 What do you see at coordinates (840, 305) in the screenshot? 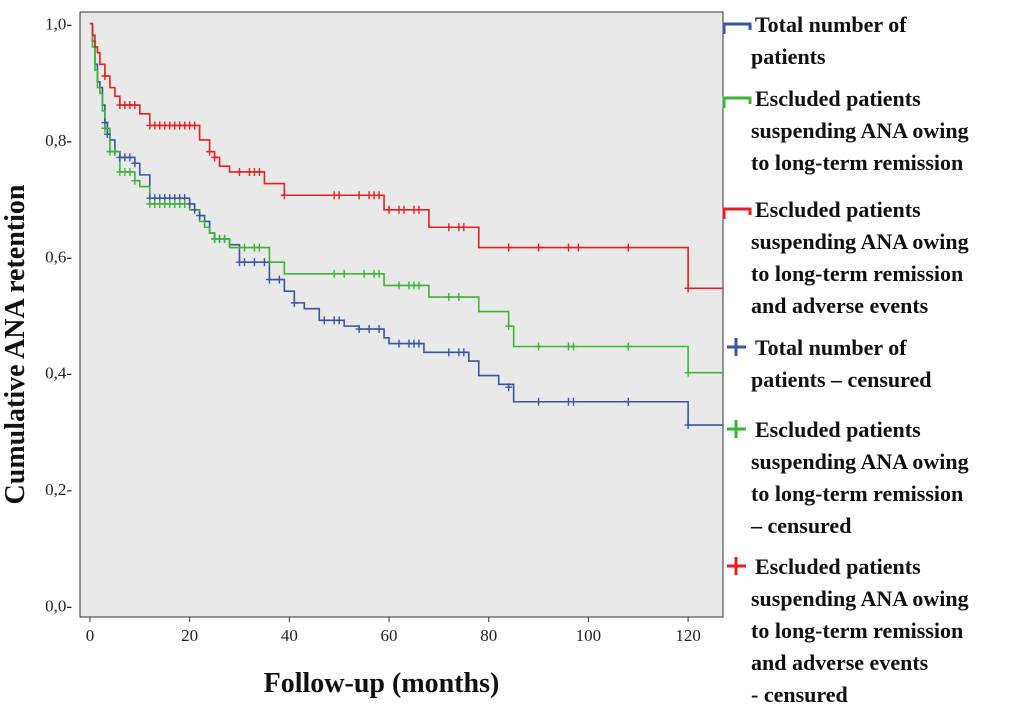
I see `legend-entry-text: and adverse events` at bounding box center [840, 305].